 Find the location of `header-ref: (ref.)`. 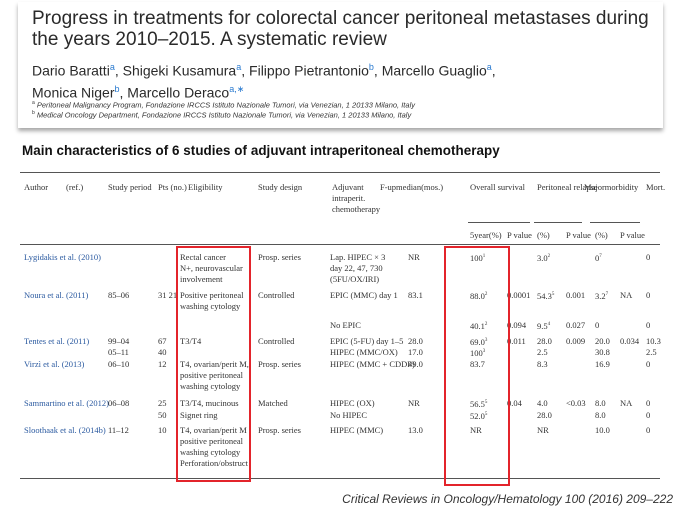

header-ref: (ref.) is located at coordinates (75, 187).